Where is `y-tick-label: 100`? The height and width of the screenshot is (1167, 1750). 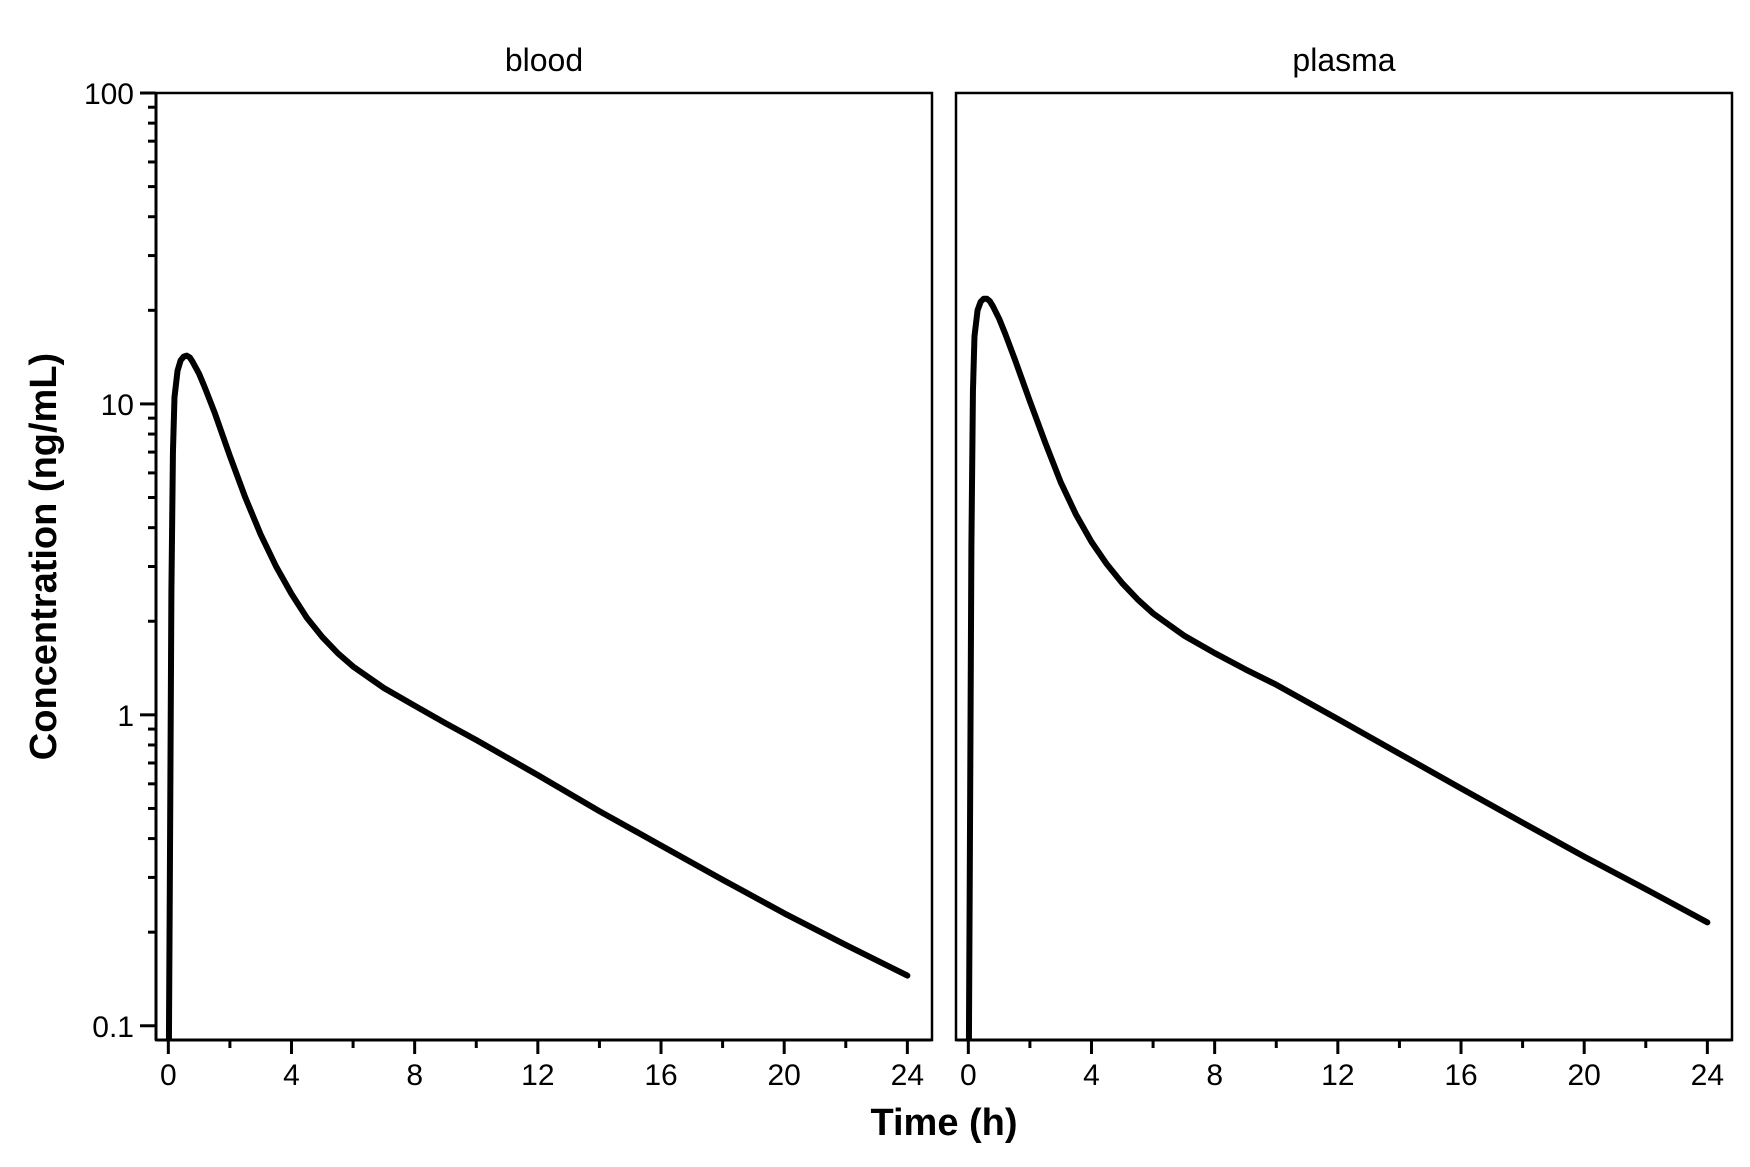 y-tick-label: 100 is located at coordinates (109, 94).